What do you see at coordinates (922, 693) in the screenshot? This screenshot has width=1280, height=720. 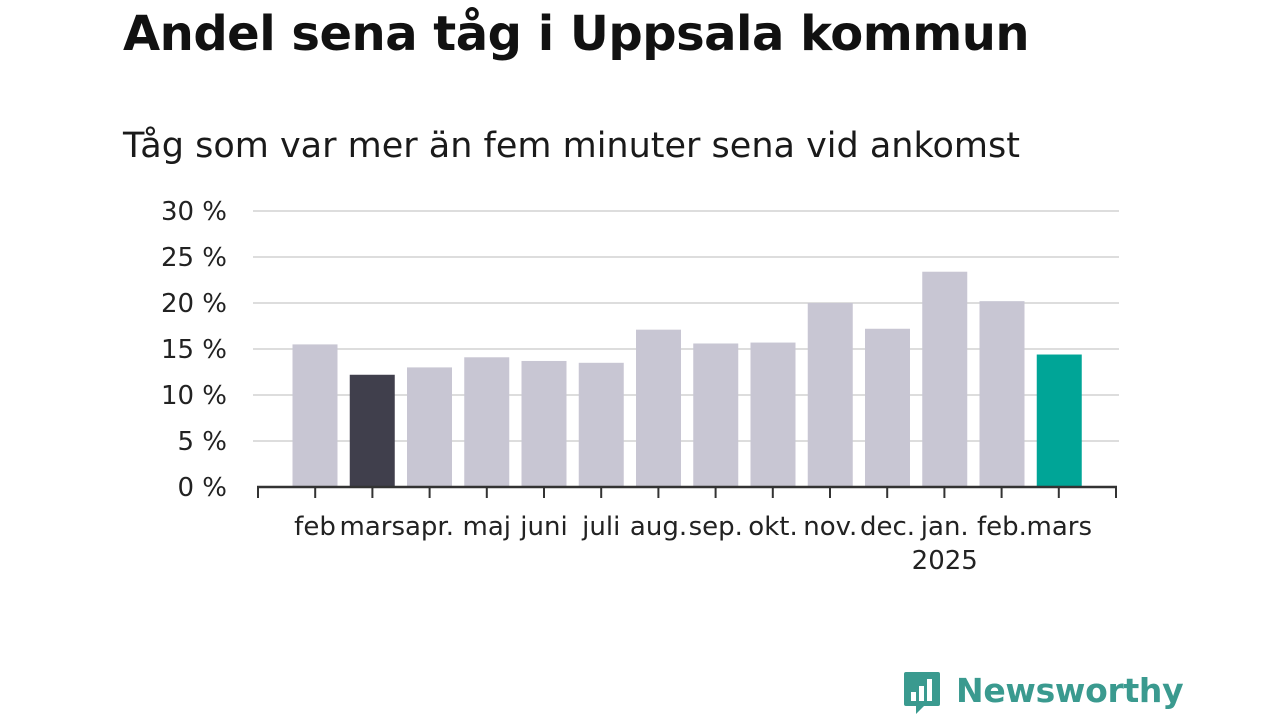 I see `newsworthy-logo-icon` at bounding box center [922, 693].